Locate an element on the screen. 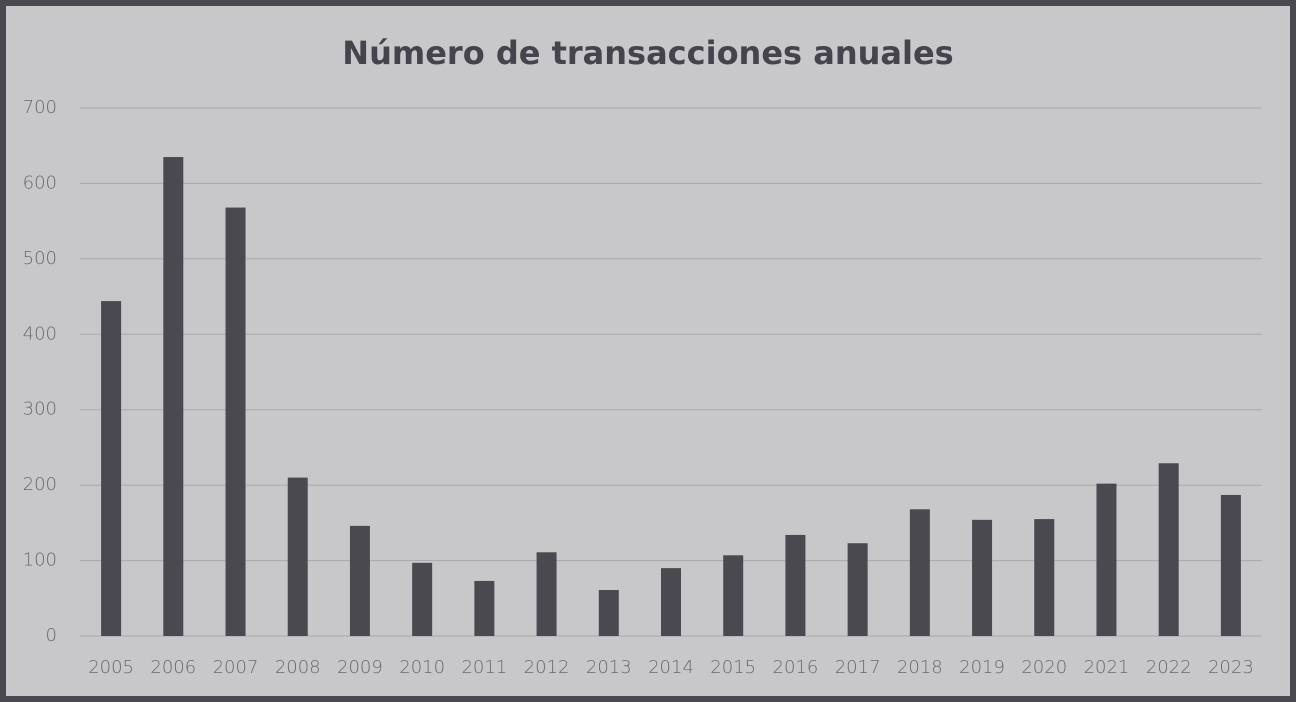 This screenshot has width=1296, height=702. x-tick-label: 2023 is located at coordinates (1231, 667).